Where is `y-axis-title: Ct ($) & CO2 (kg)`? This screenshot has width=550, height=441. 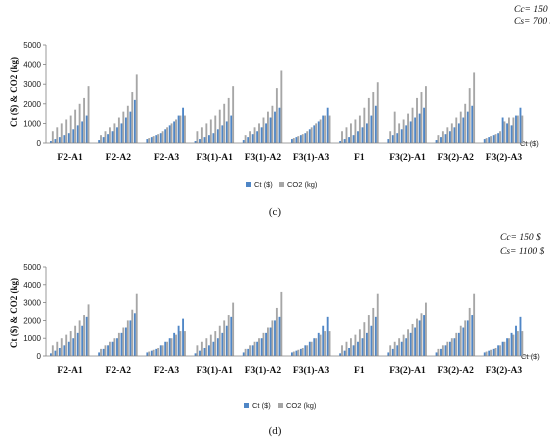
y-axis-title: Ct ($) & CO2 (kg) is located at coordinates (14, 92).